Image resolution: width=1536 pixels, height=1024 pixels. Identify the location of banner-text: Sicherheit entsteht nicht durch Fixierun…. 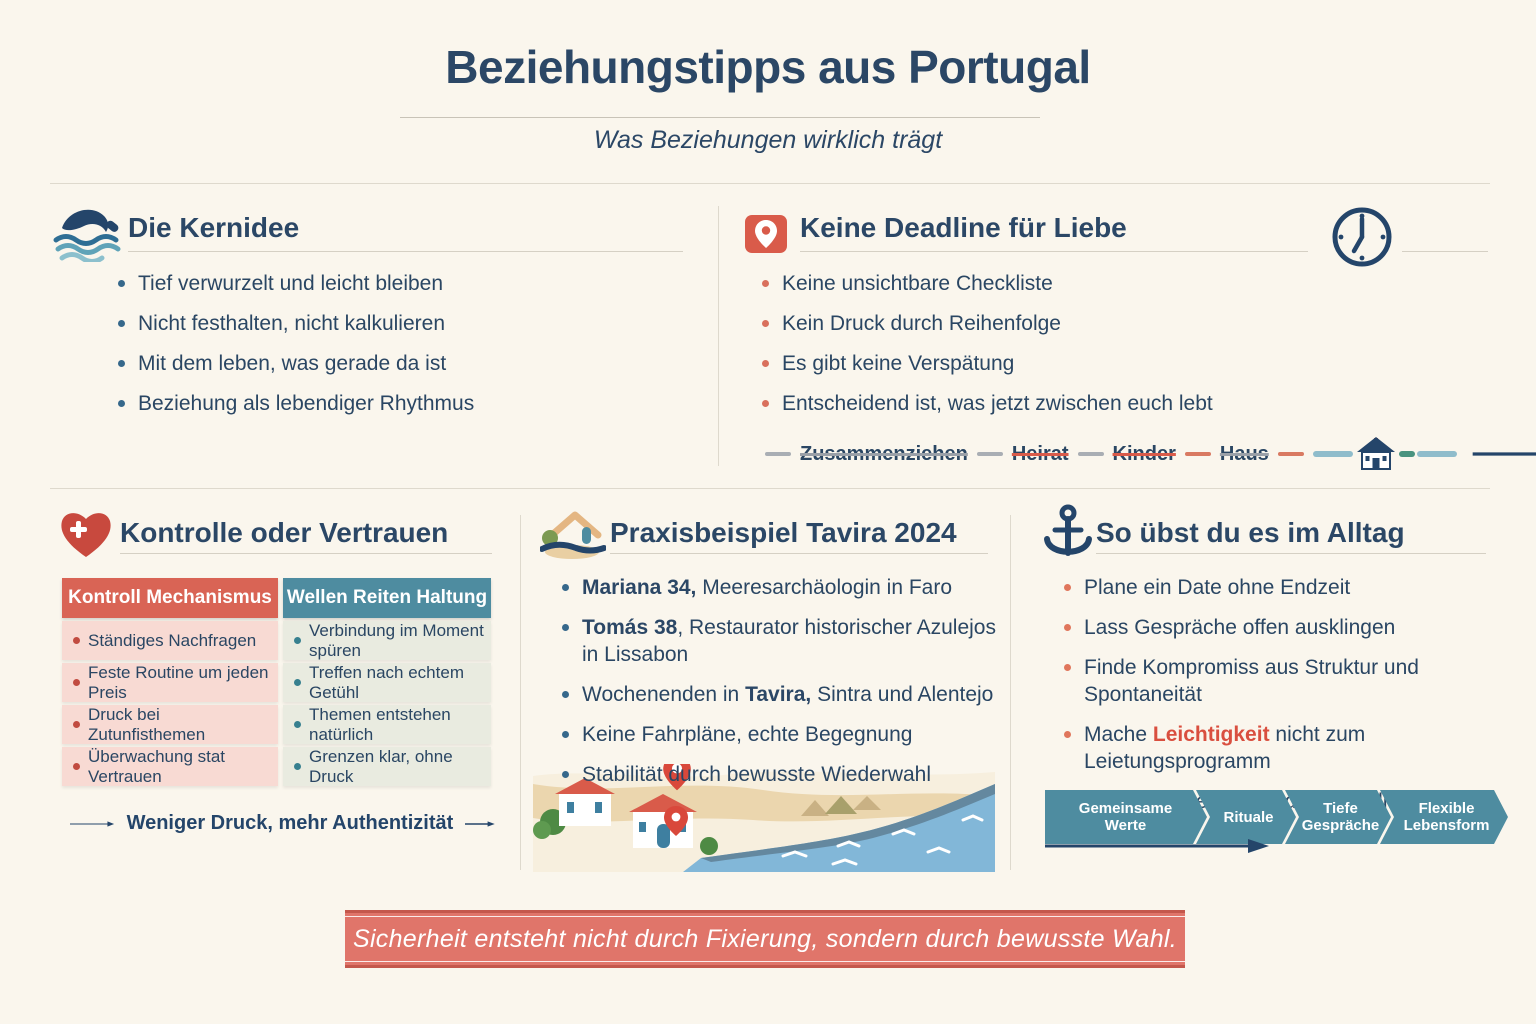
(765, 938).